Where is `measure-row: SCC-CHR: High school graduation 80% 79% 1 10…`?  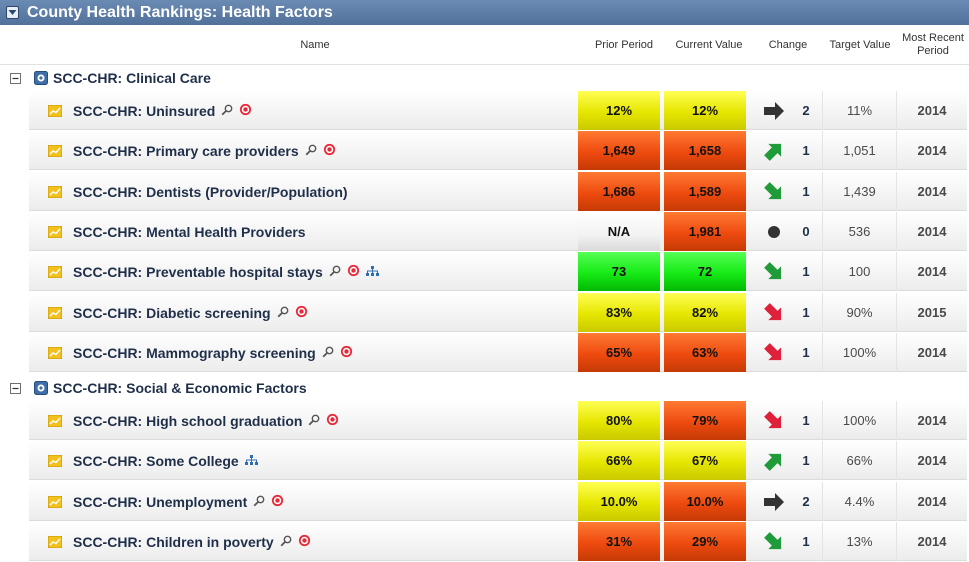 measure-row: SCC-CHR: High school graduation 80% 79% 1 10… is located at coordinates (498, 421).